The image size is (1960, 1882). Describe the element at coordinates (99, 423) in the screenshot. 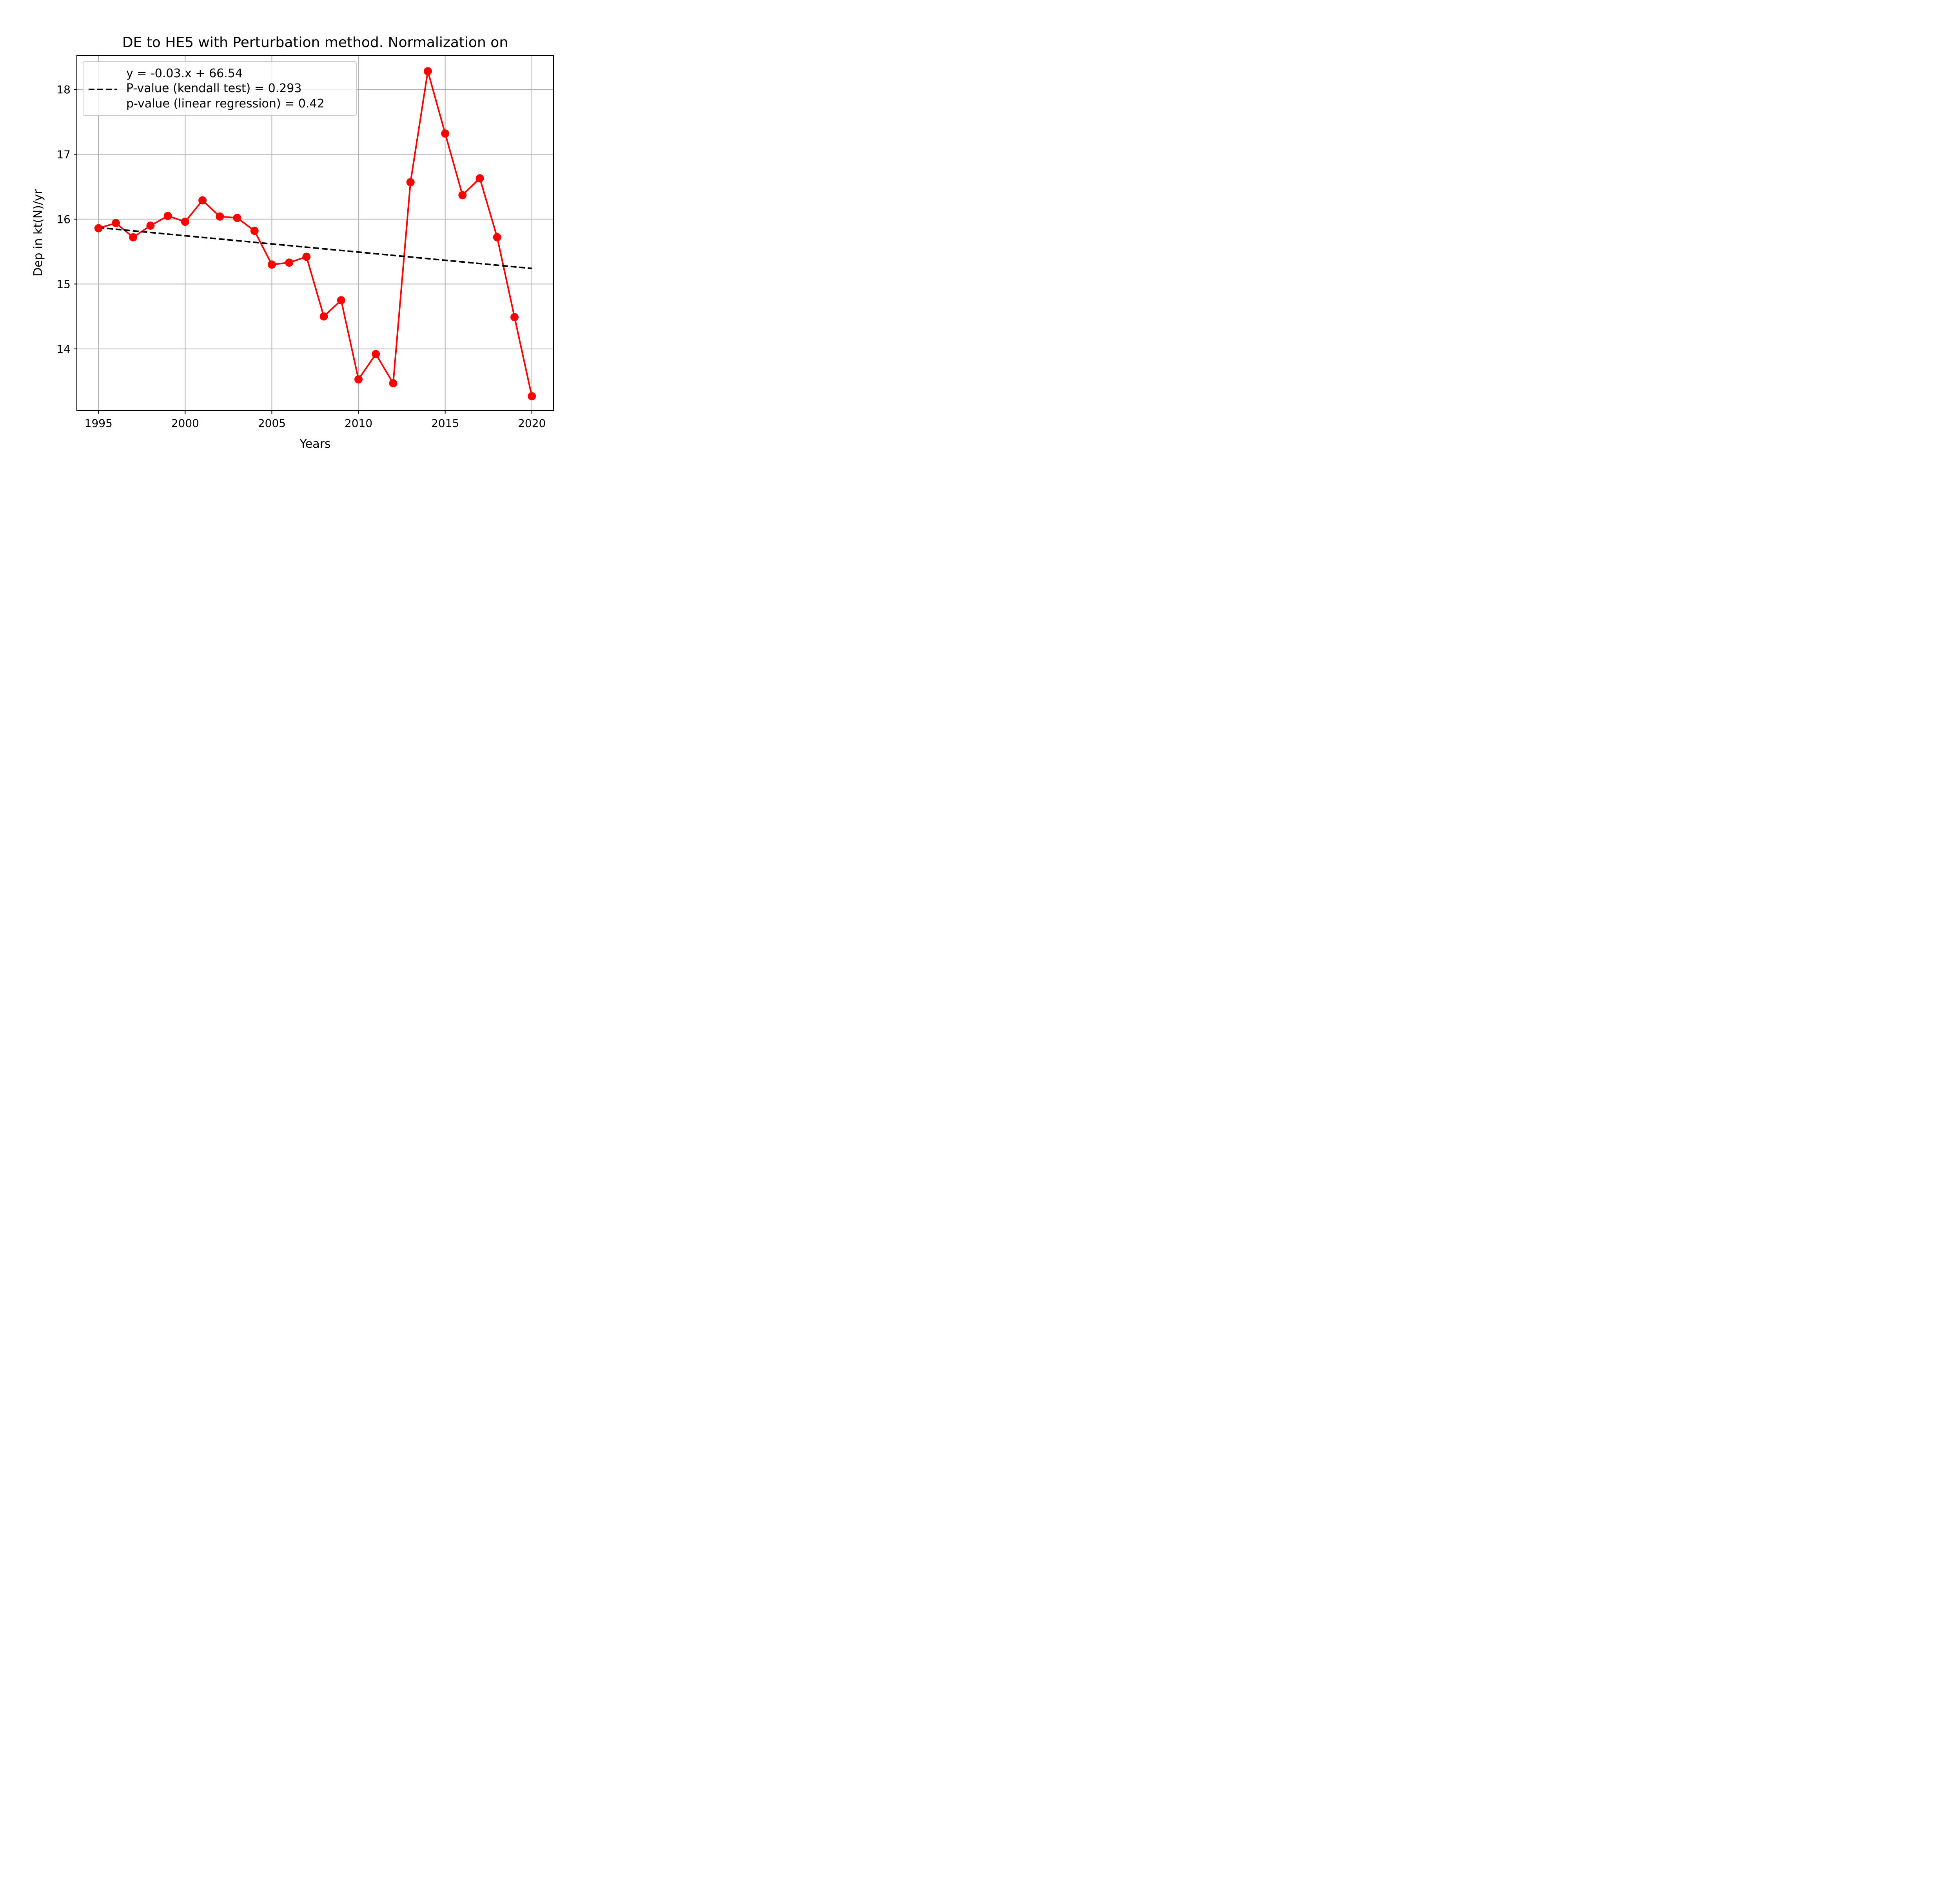

I see `x-tick-label: 1995` at that location.